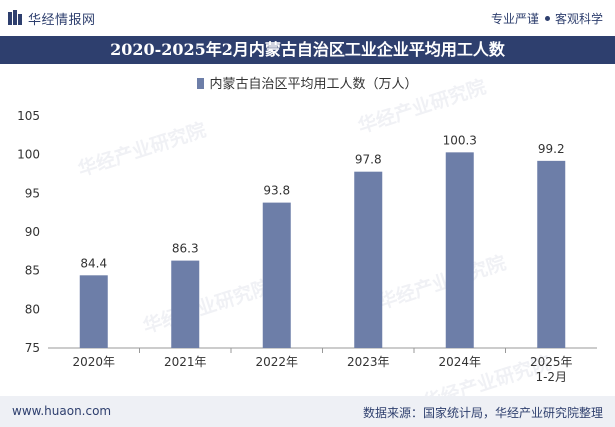 Image resolution: width=615 pixels, height=427 pixels. Describe the element at coordinates (32, 193) in the screenshot. I see `y-tick-label: 95` at that location.